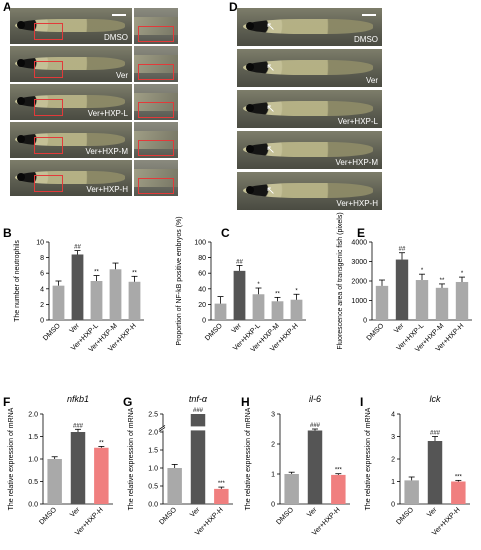 This screenshot has height=550, width=481. I want to click on panel-d-tile-3: ↖ Ver+HXP-L, so click(309, 109).